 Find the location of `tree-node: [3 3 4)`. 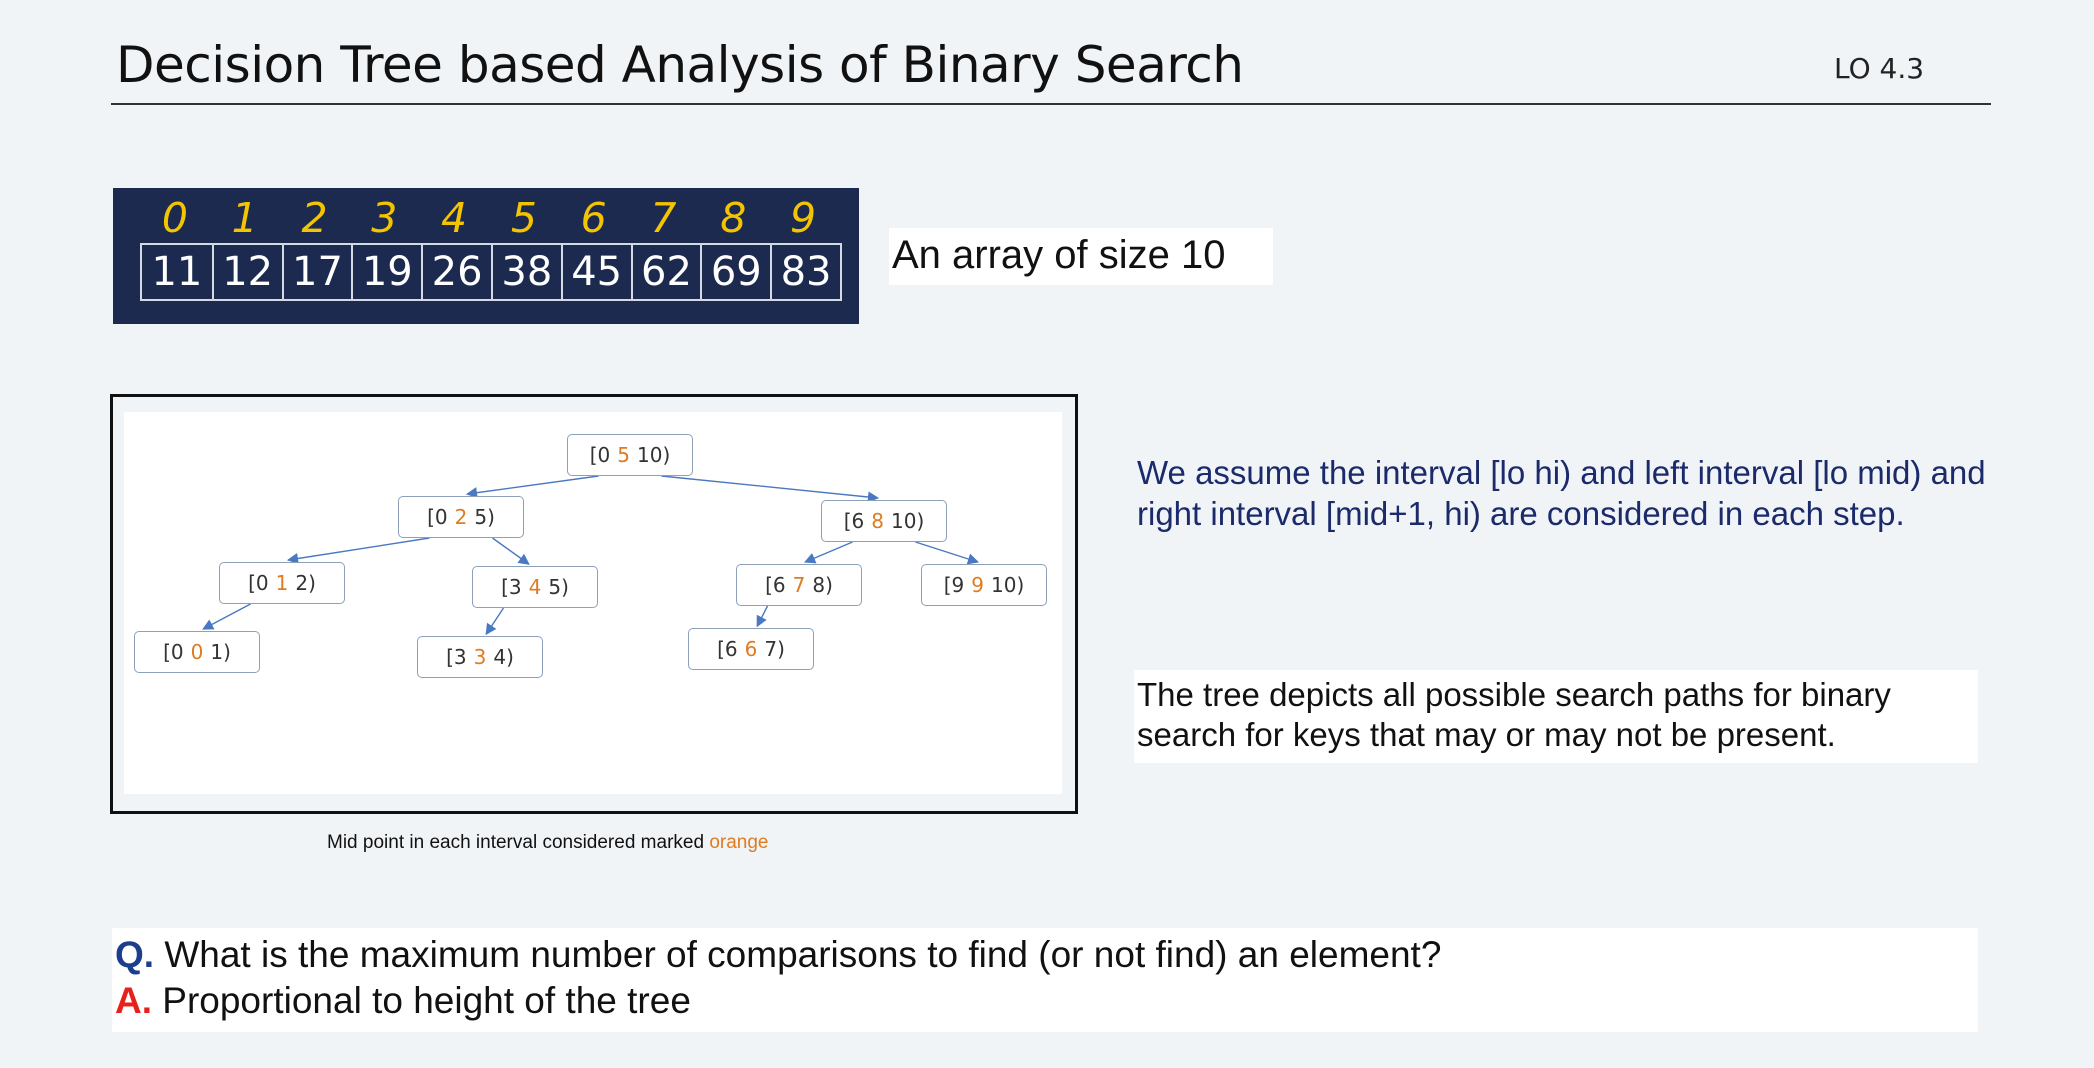

tree-node: [3 3 4) is located at coordinates (480, 657).